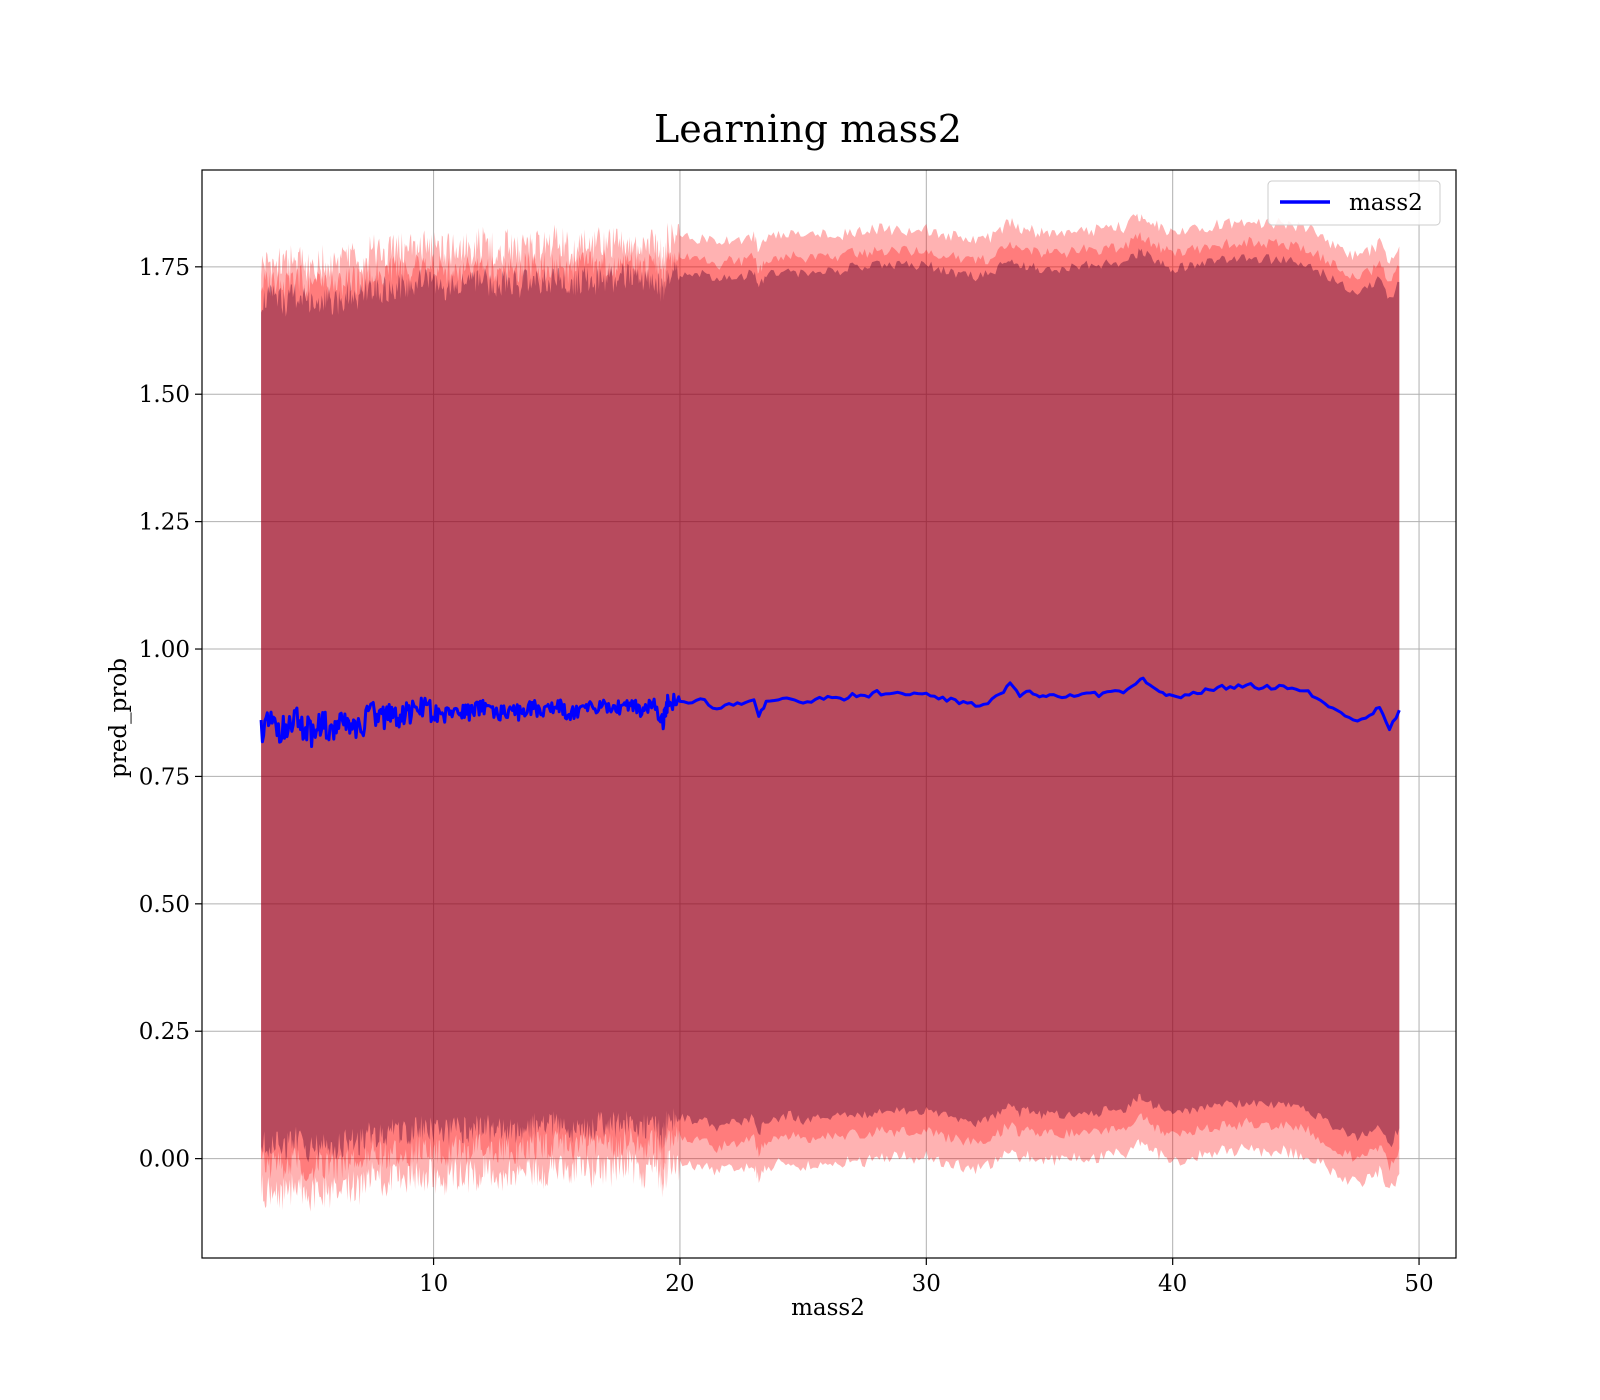 The width and height of the screenshot is (1600, 1400). I want to click on legend-label-mass2: mass2, so click(1386, 203).